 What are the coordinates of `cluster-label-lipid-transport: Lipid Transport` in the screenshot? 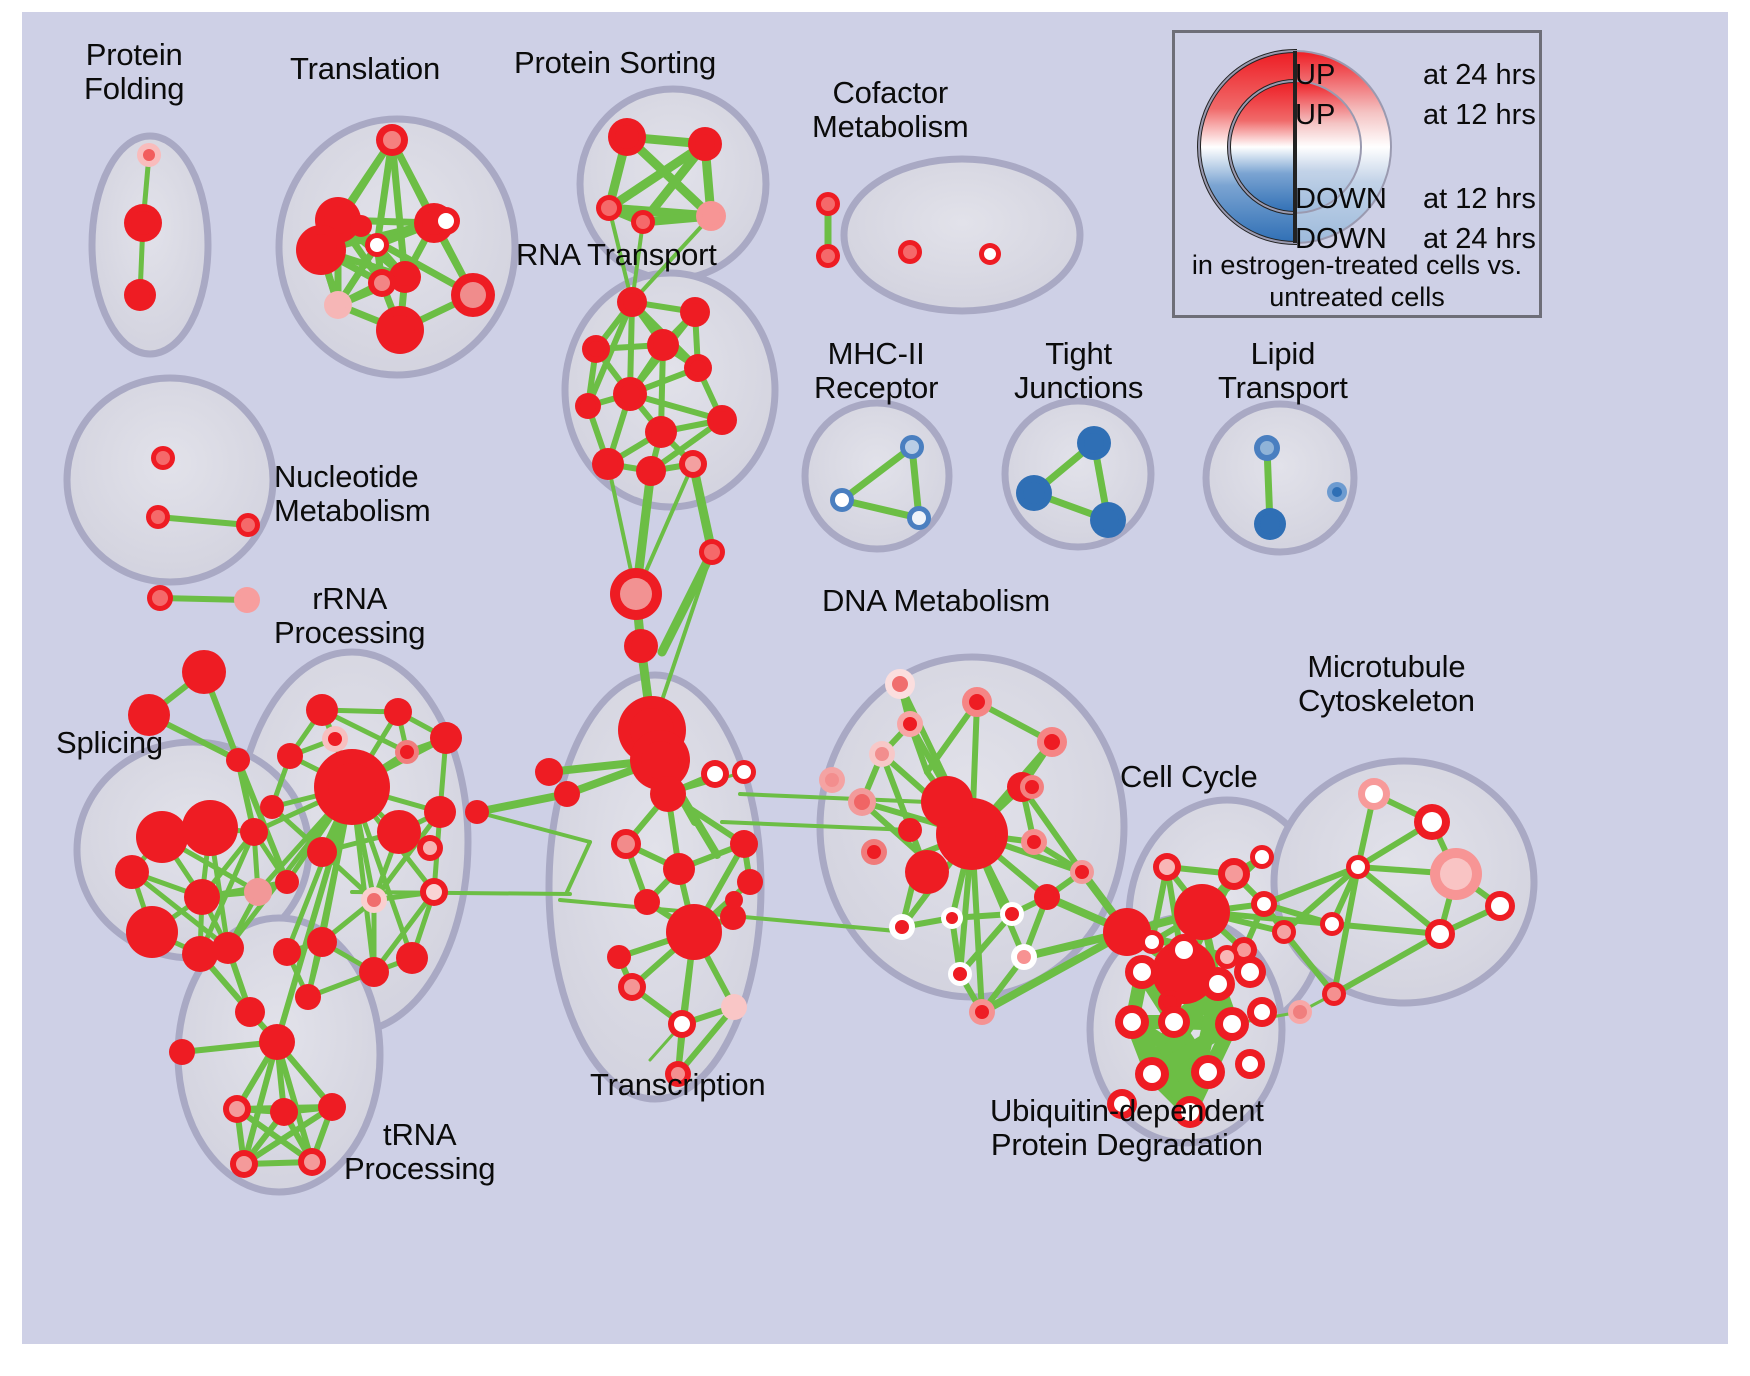 It's located at (1283, 370).